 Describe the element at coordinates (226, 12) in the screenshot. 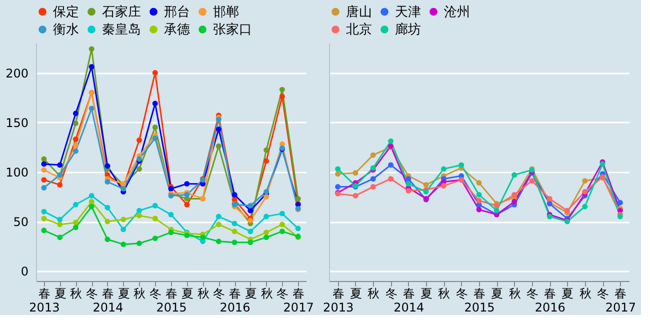

I see `legend-label: 邯郸` at that location.